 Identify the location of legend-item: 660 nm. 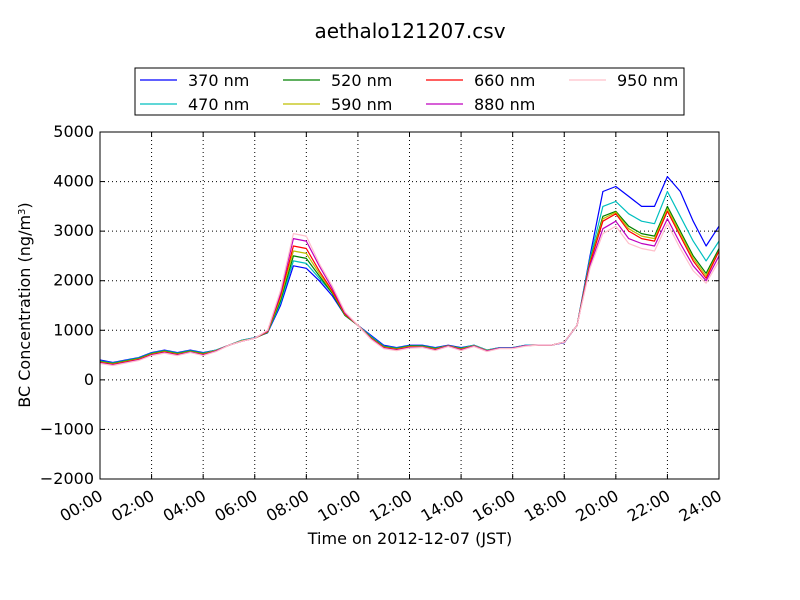
(480, 80).